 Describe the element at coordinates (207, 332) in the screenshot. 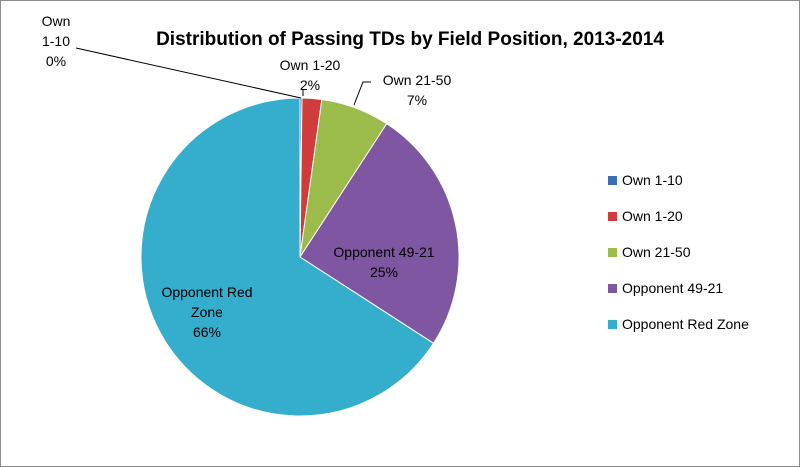

I see `data-label-opponent-red-zone-percent: 66%` at that location.